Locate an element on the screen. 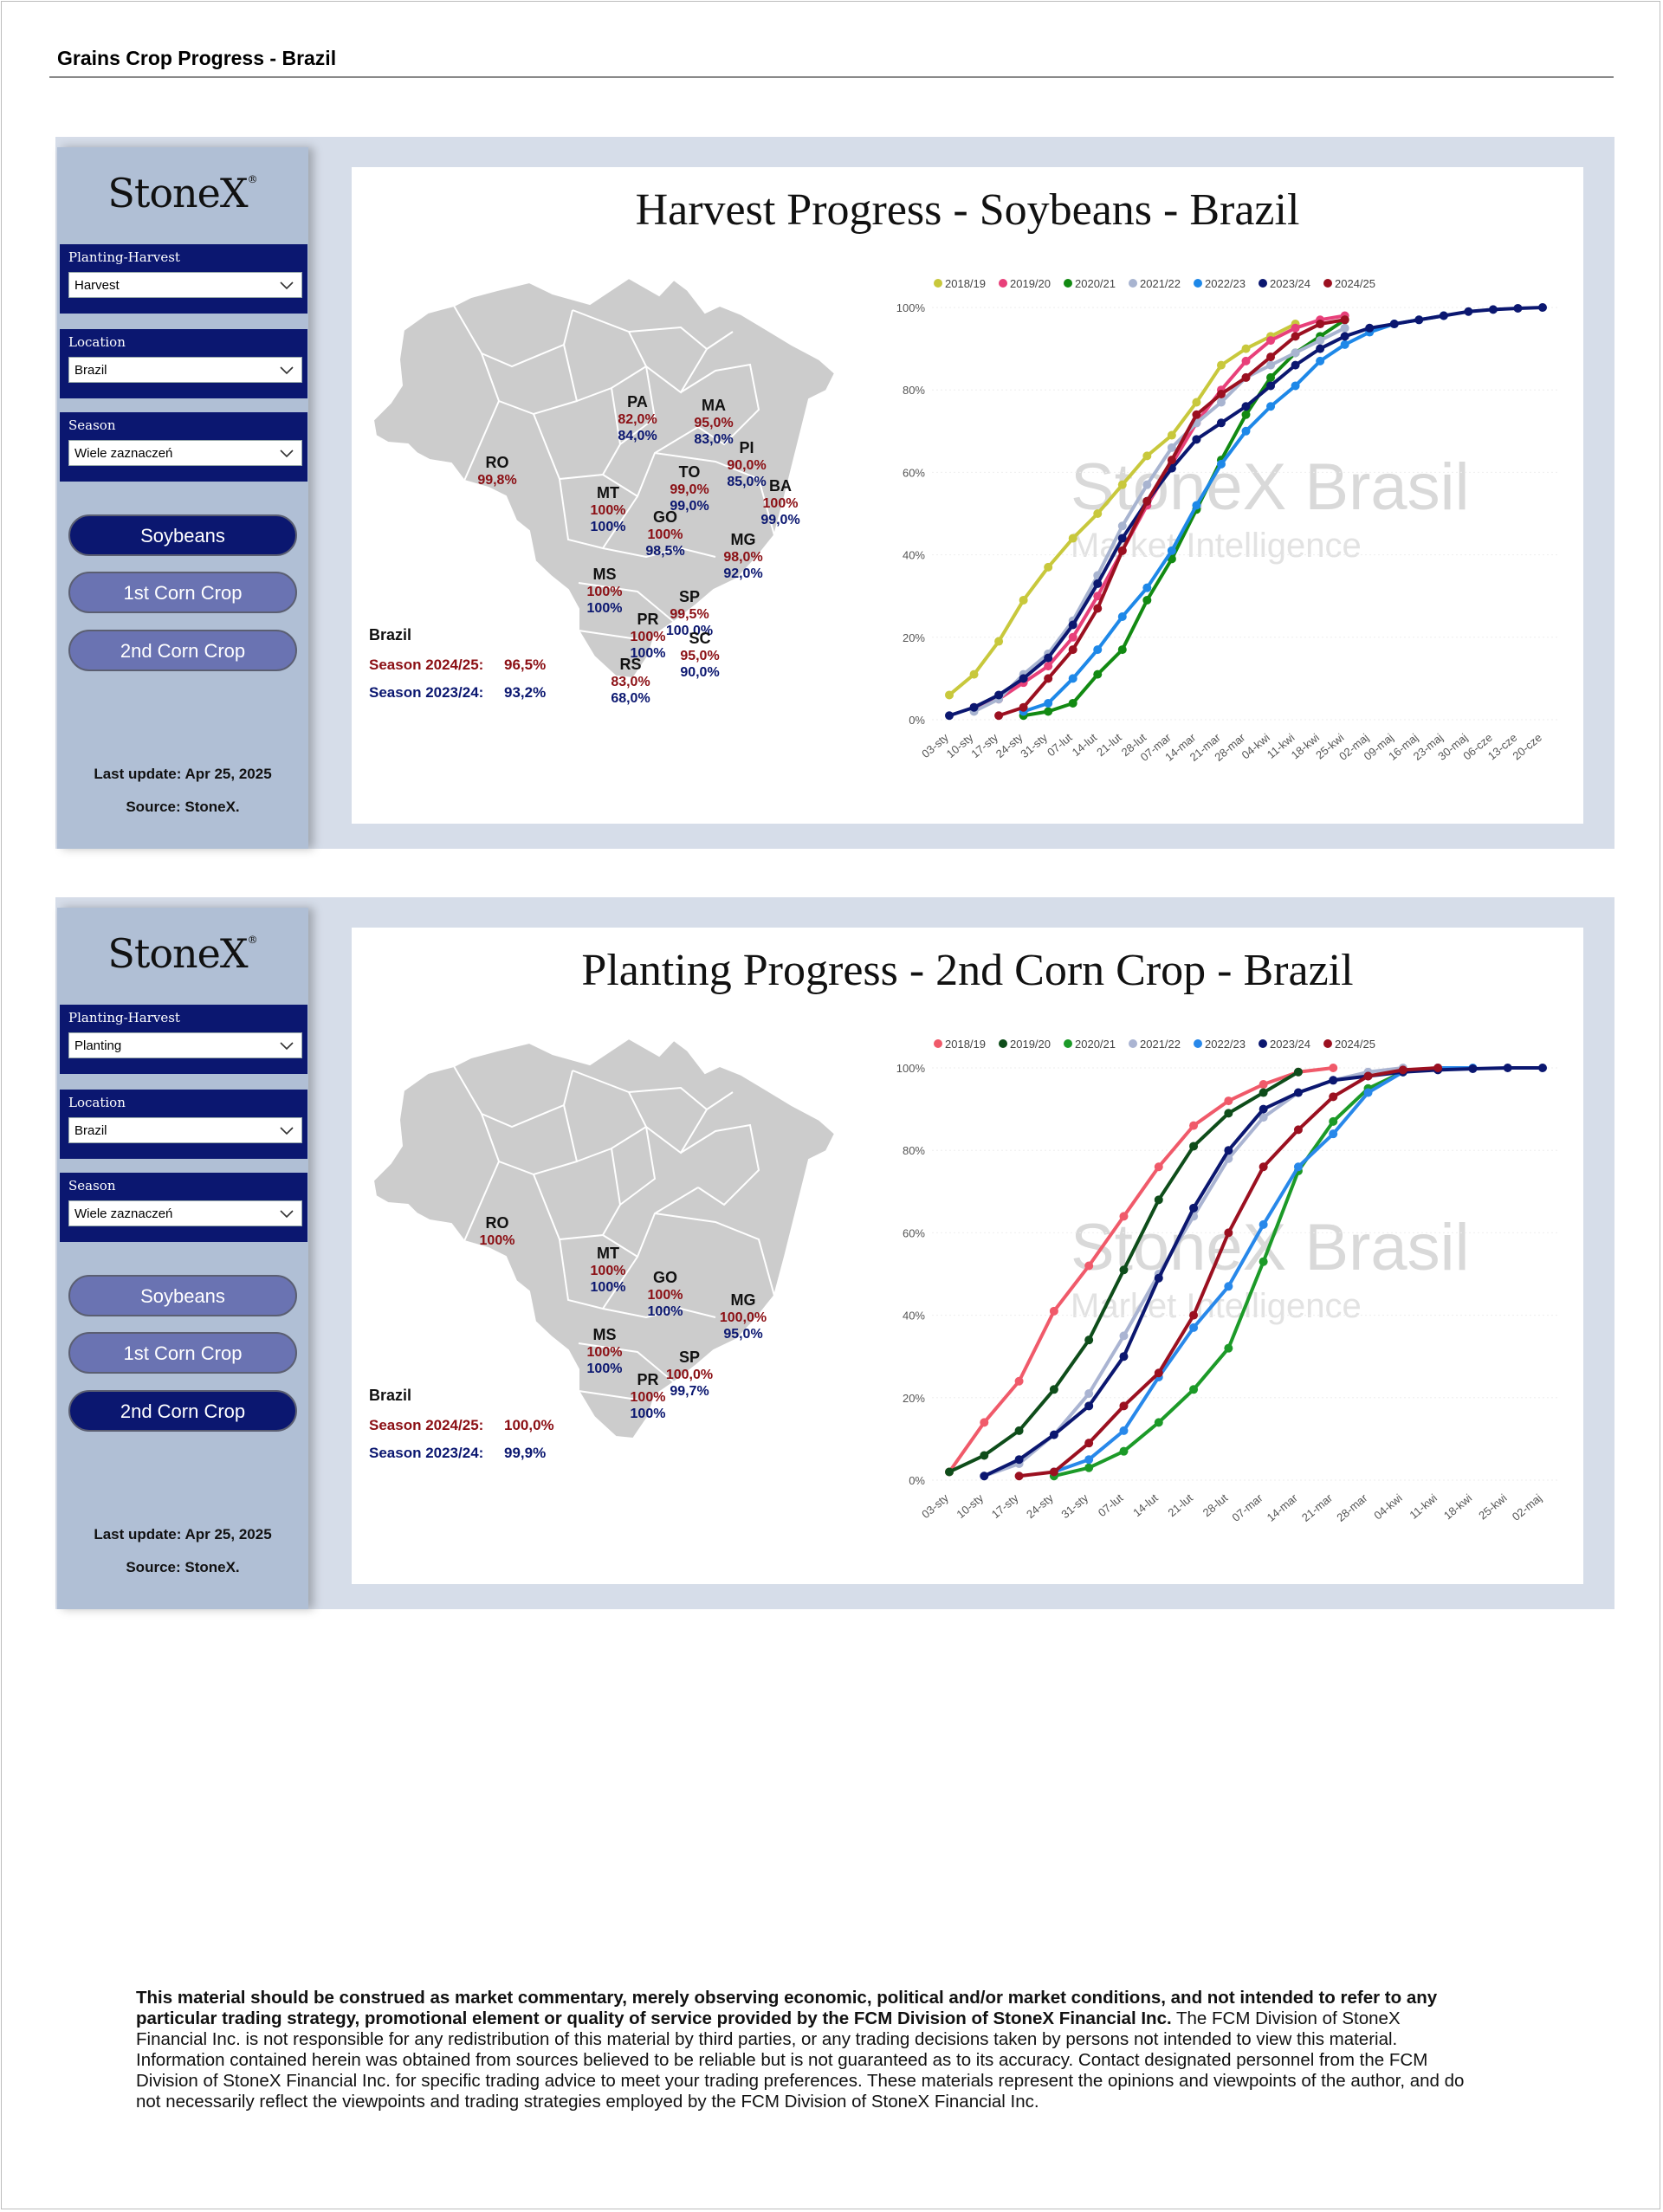  state-code-pa: PA is located at coordinates (637, 402).